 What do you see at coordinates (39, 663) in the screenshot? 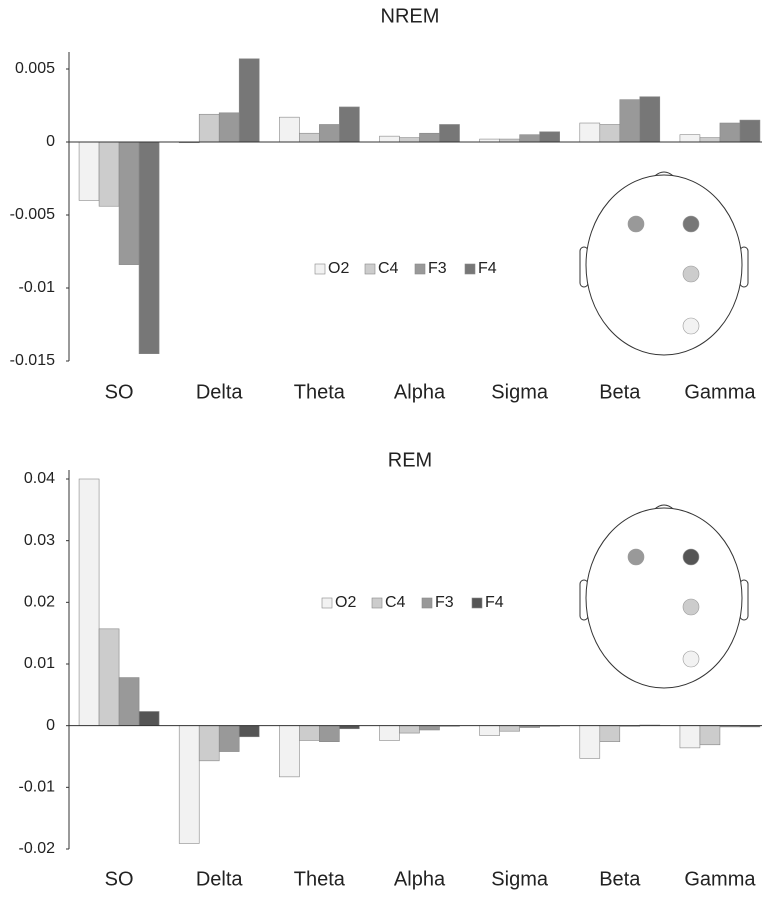
I see `y-tick-label: 0.01` at bounding box center [39, 663].